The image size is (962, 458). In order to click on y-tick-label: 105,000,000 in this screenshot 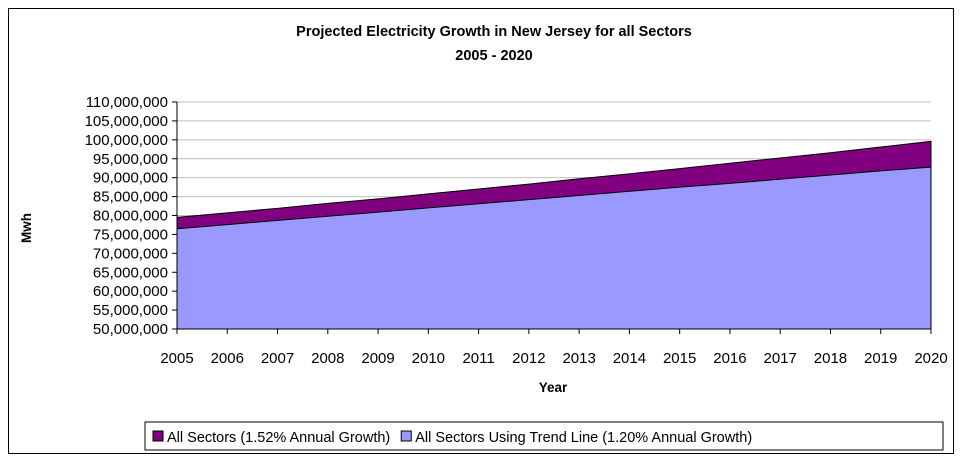, I will do `click(126, 121)`.